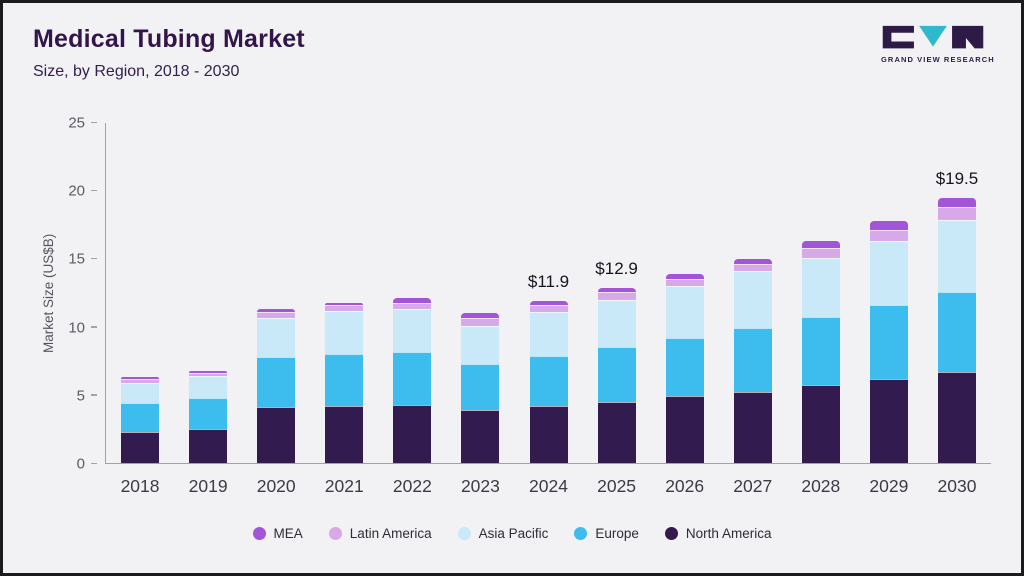 This screenshot has width=1024, height=576. I want to click on segment-mea-2018, so click(140, 378).